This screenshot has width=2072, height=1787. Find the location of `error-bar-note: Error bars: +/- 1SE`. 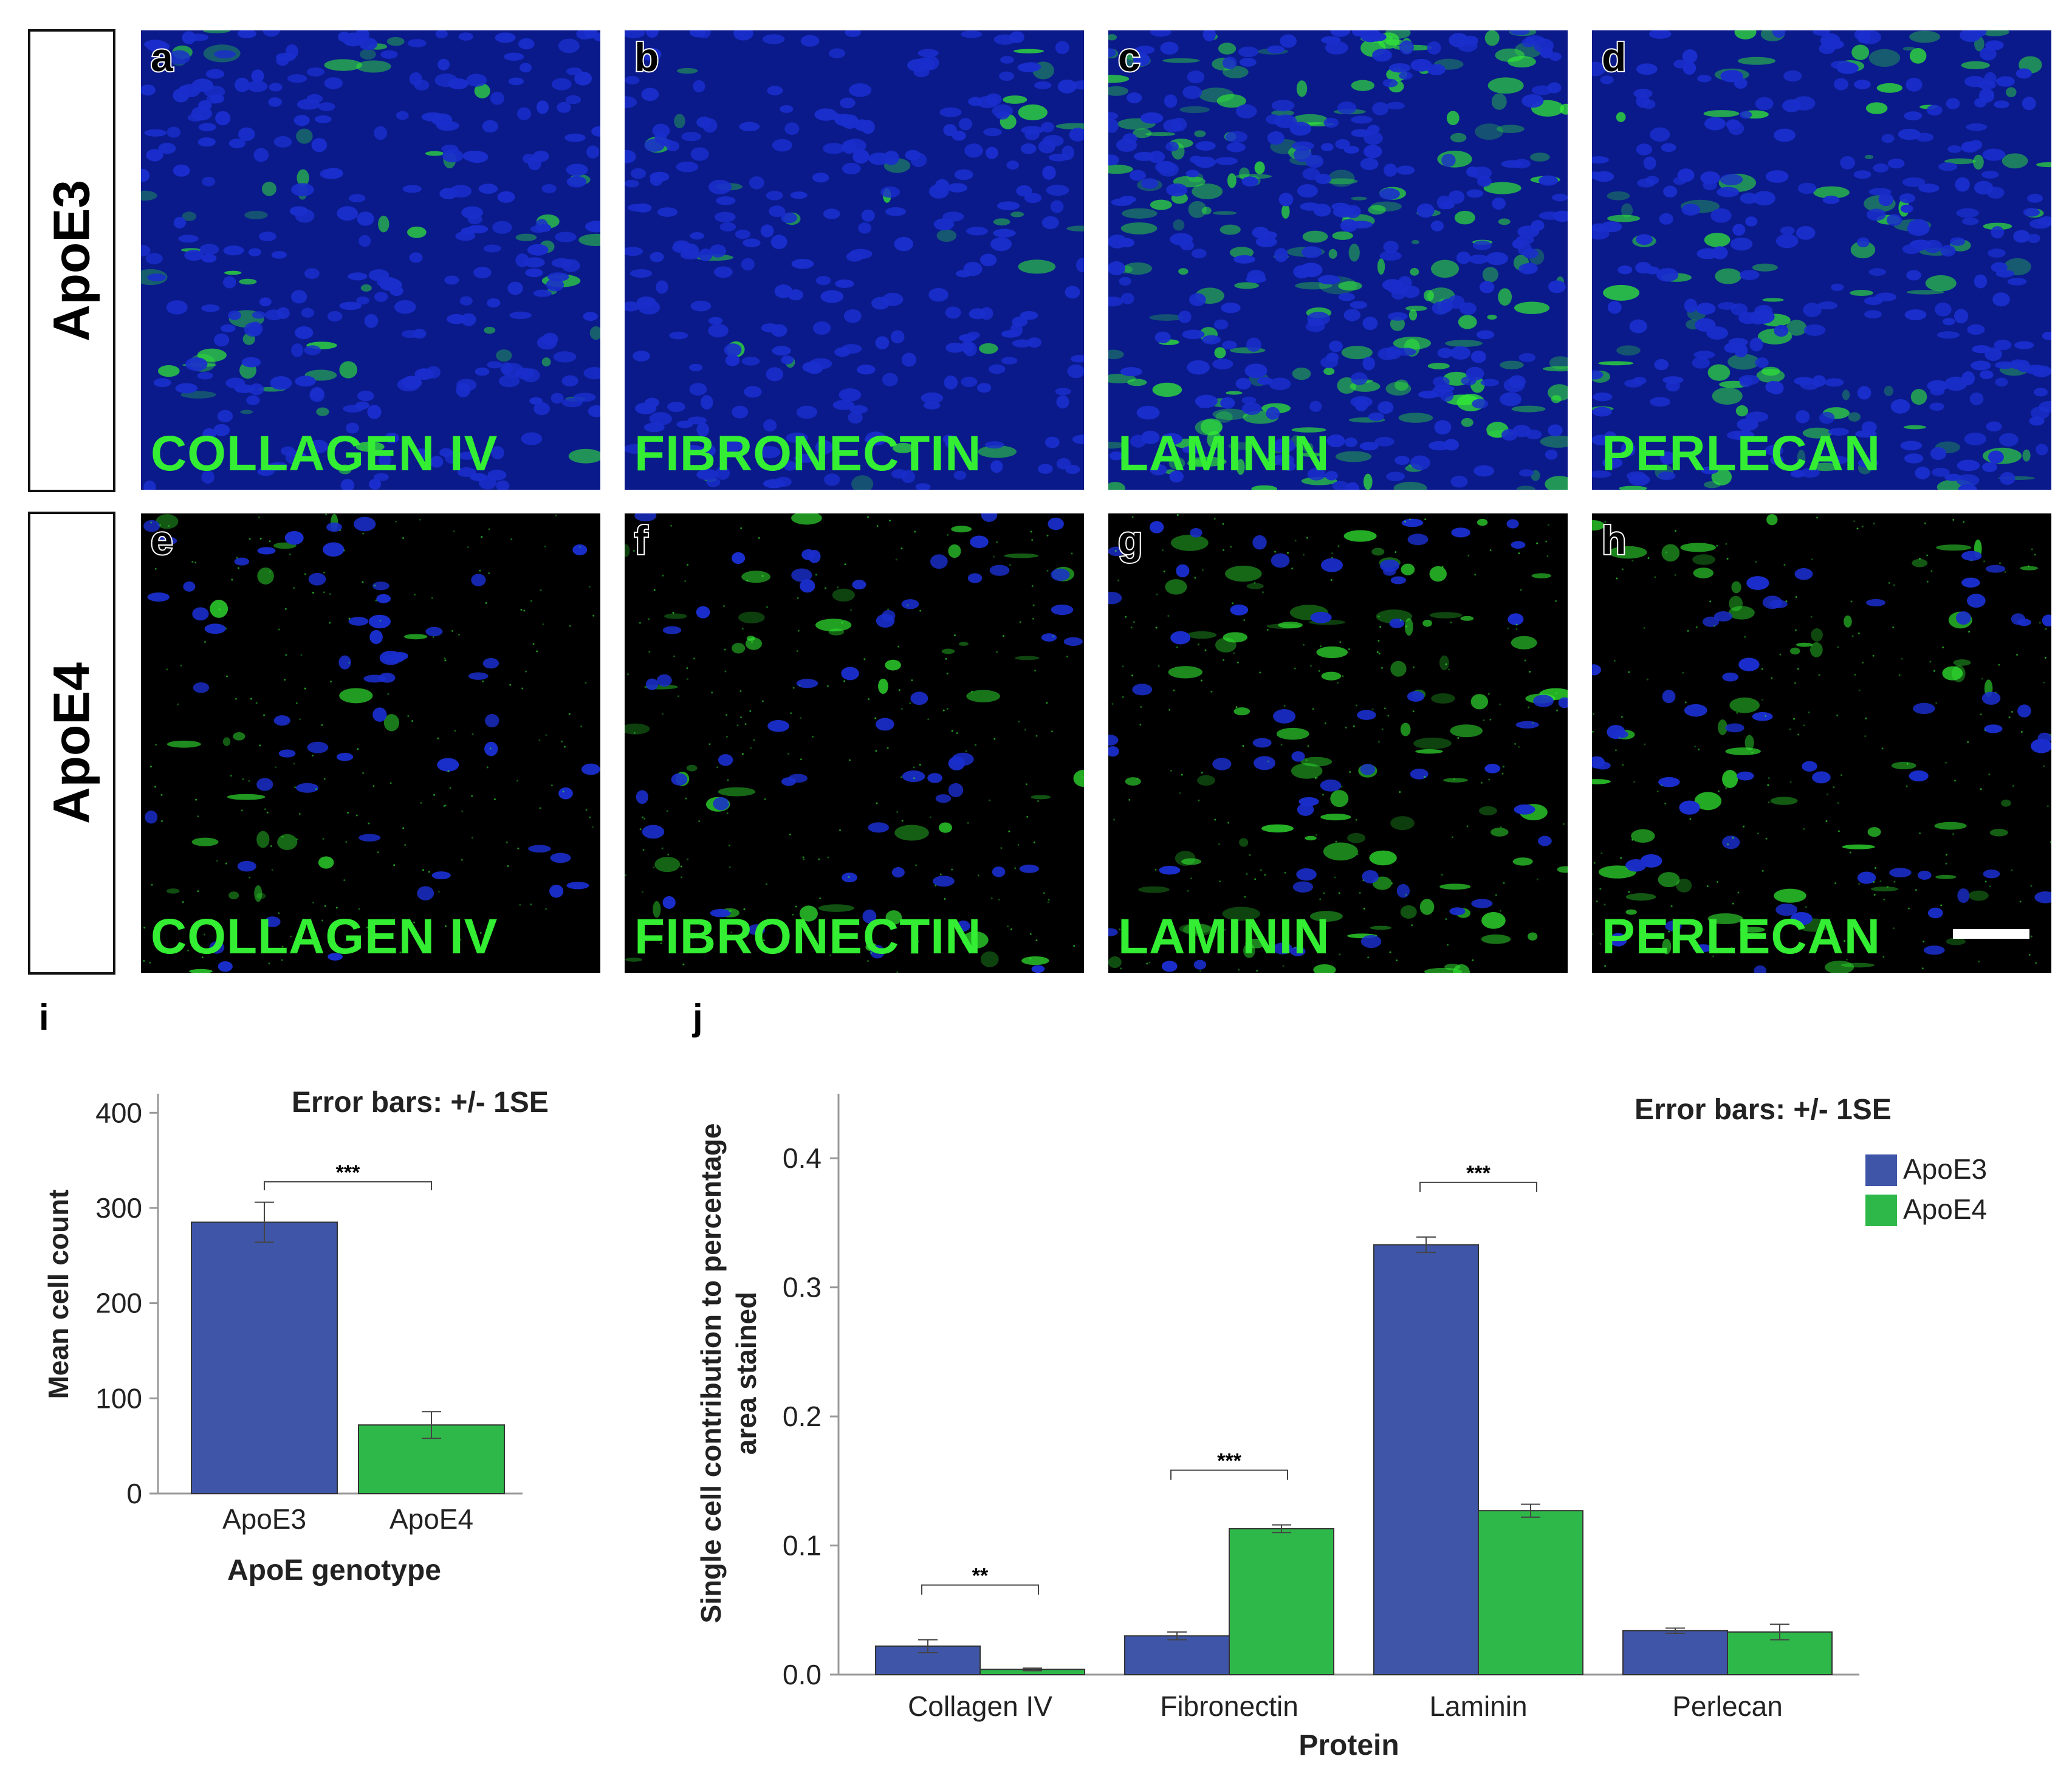

error-bar-note: Error bars: +/- 1SE is located at coordinates (1763, 1110).